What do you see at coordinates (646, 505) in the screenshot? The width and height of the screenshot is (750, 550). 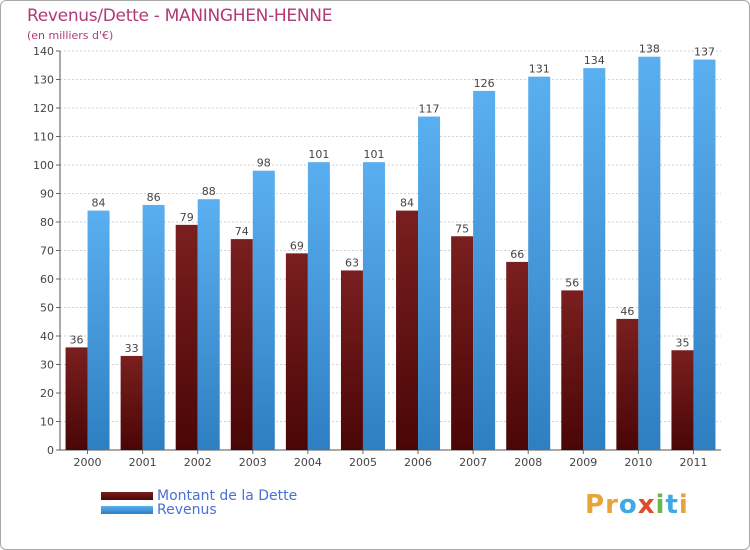 I see `logo-letter: x` at bounding box center [646, 505].